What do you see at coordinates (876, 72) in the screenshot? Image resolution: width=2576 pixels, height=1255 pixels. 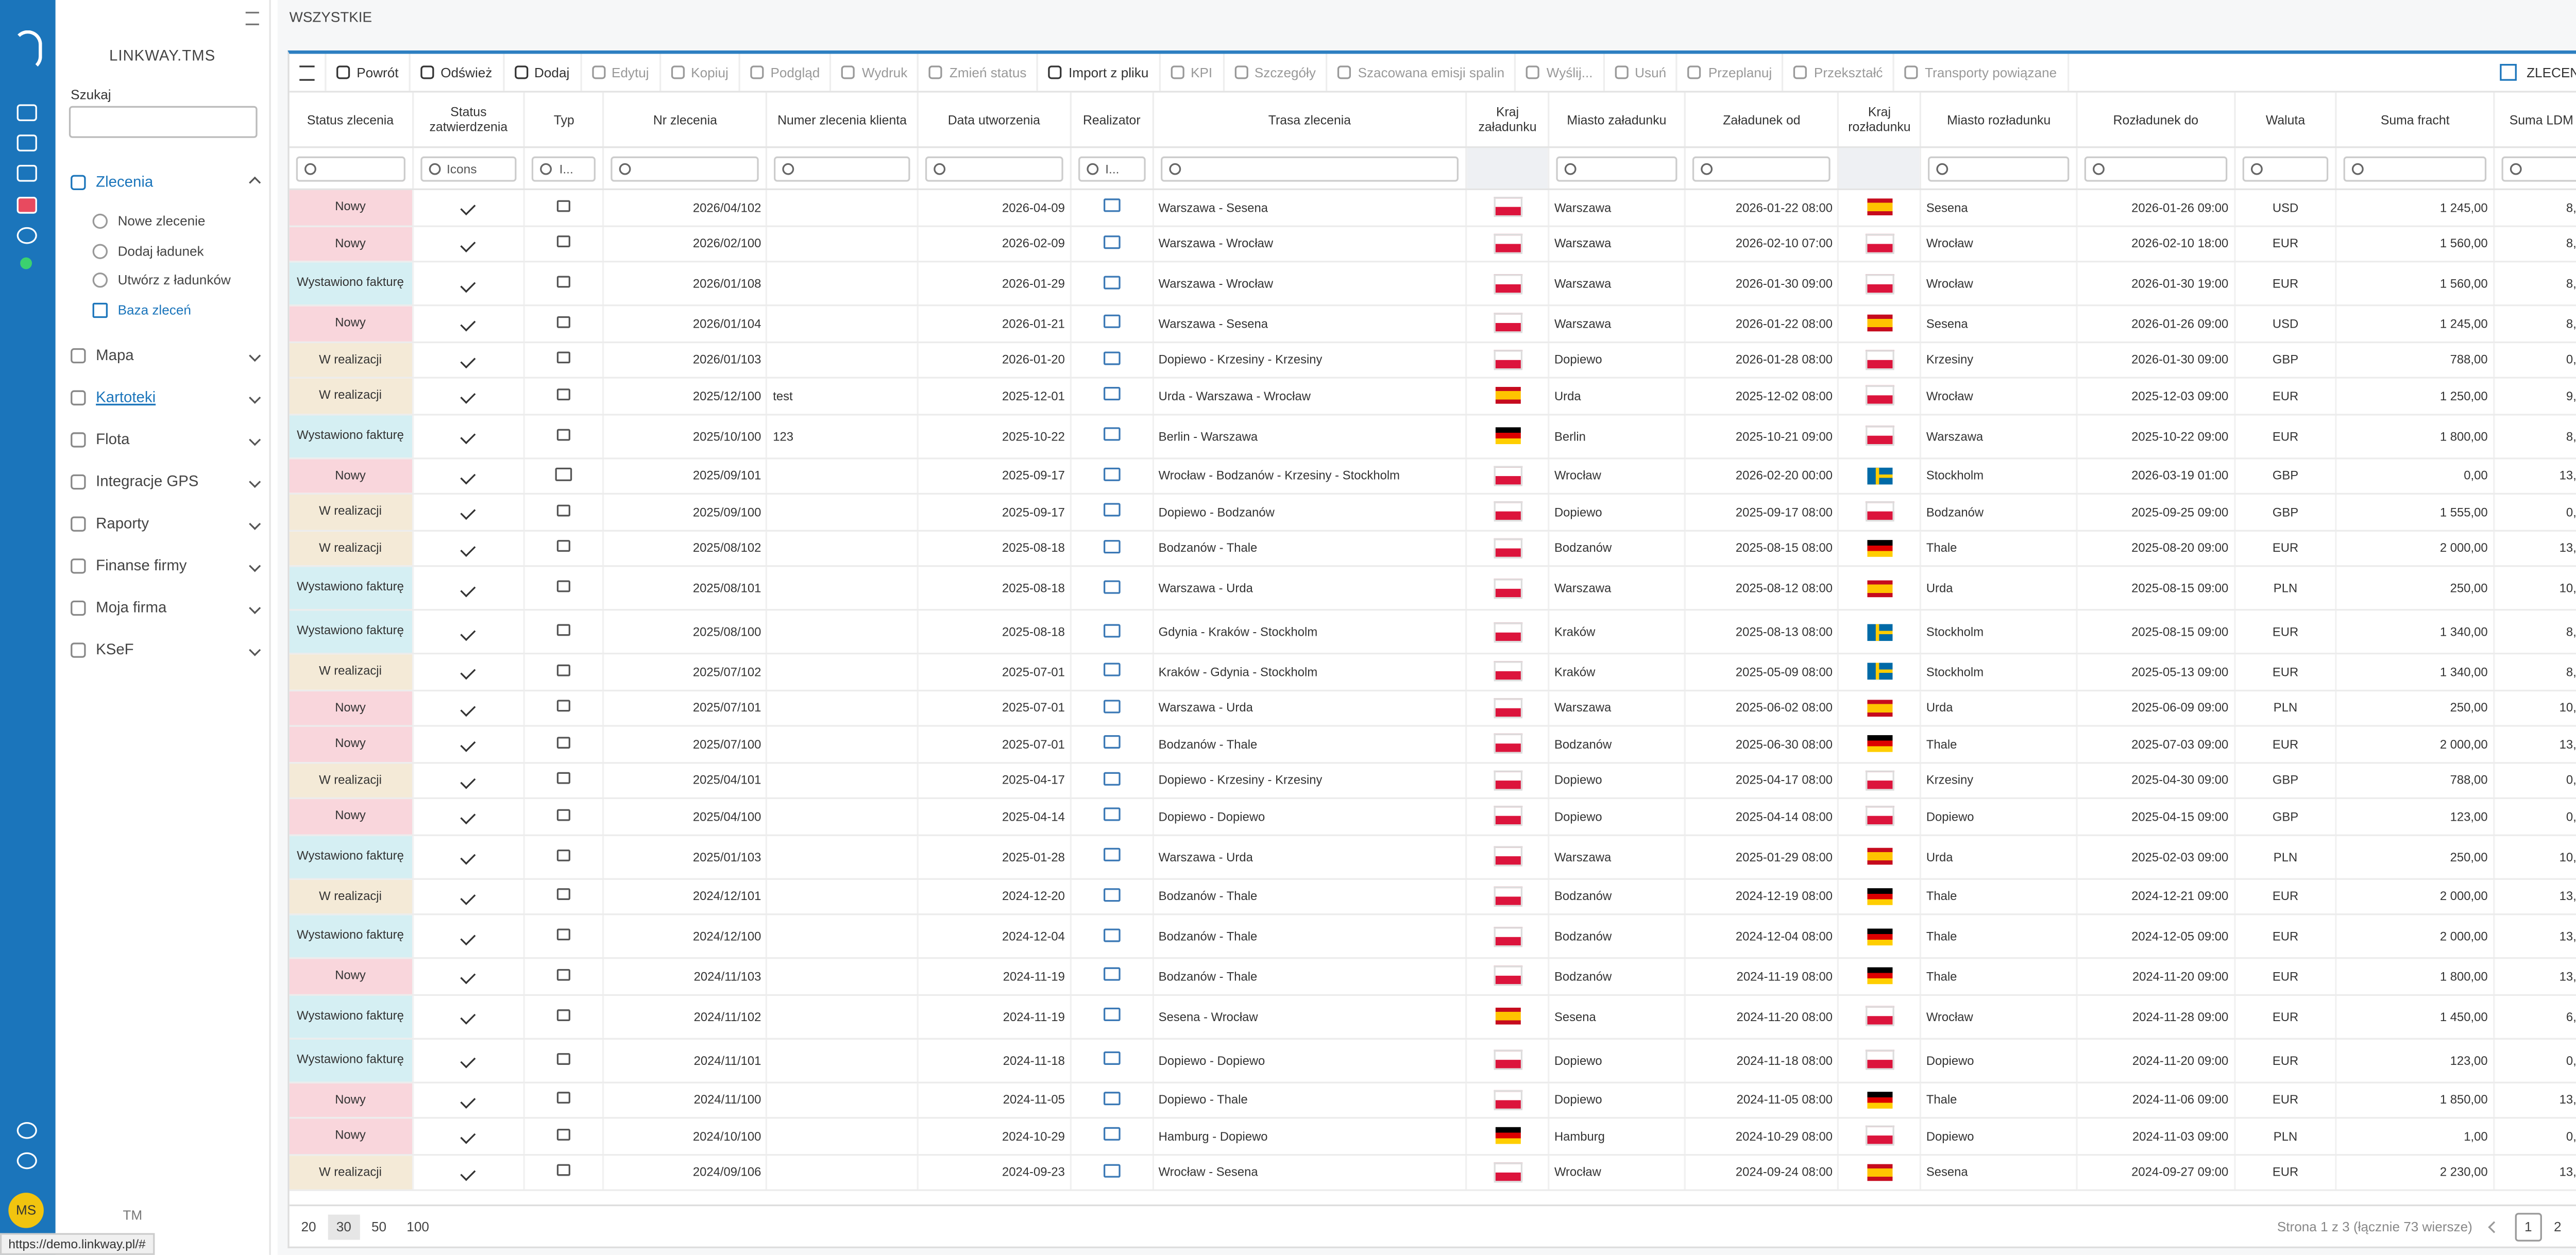 I see `toolbar-button: Wydruk` at bounding box center [876, 72].